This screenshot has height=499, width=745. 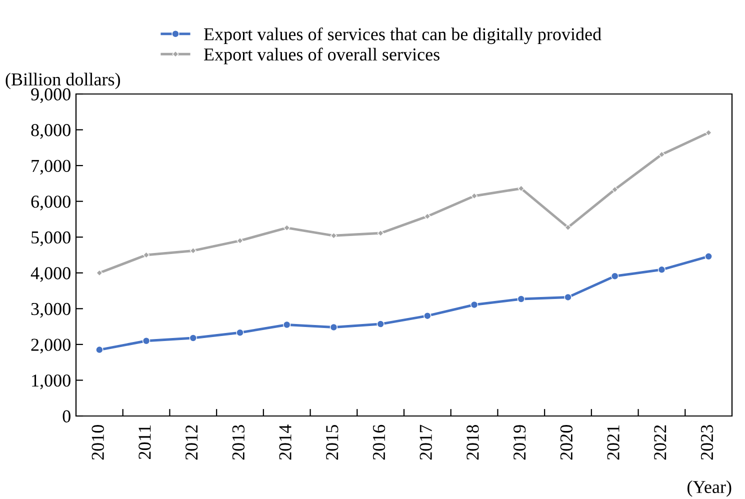 I want to click on x-tick-label: 2016, so click(x=379, y=442).